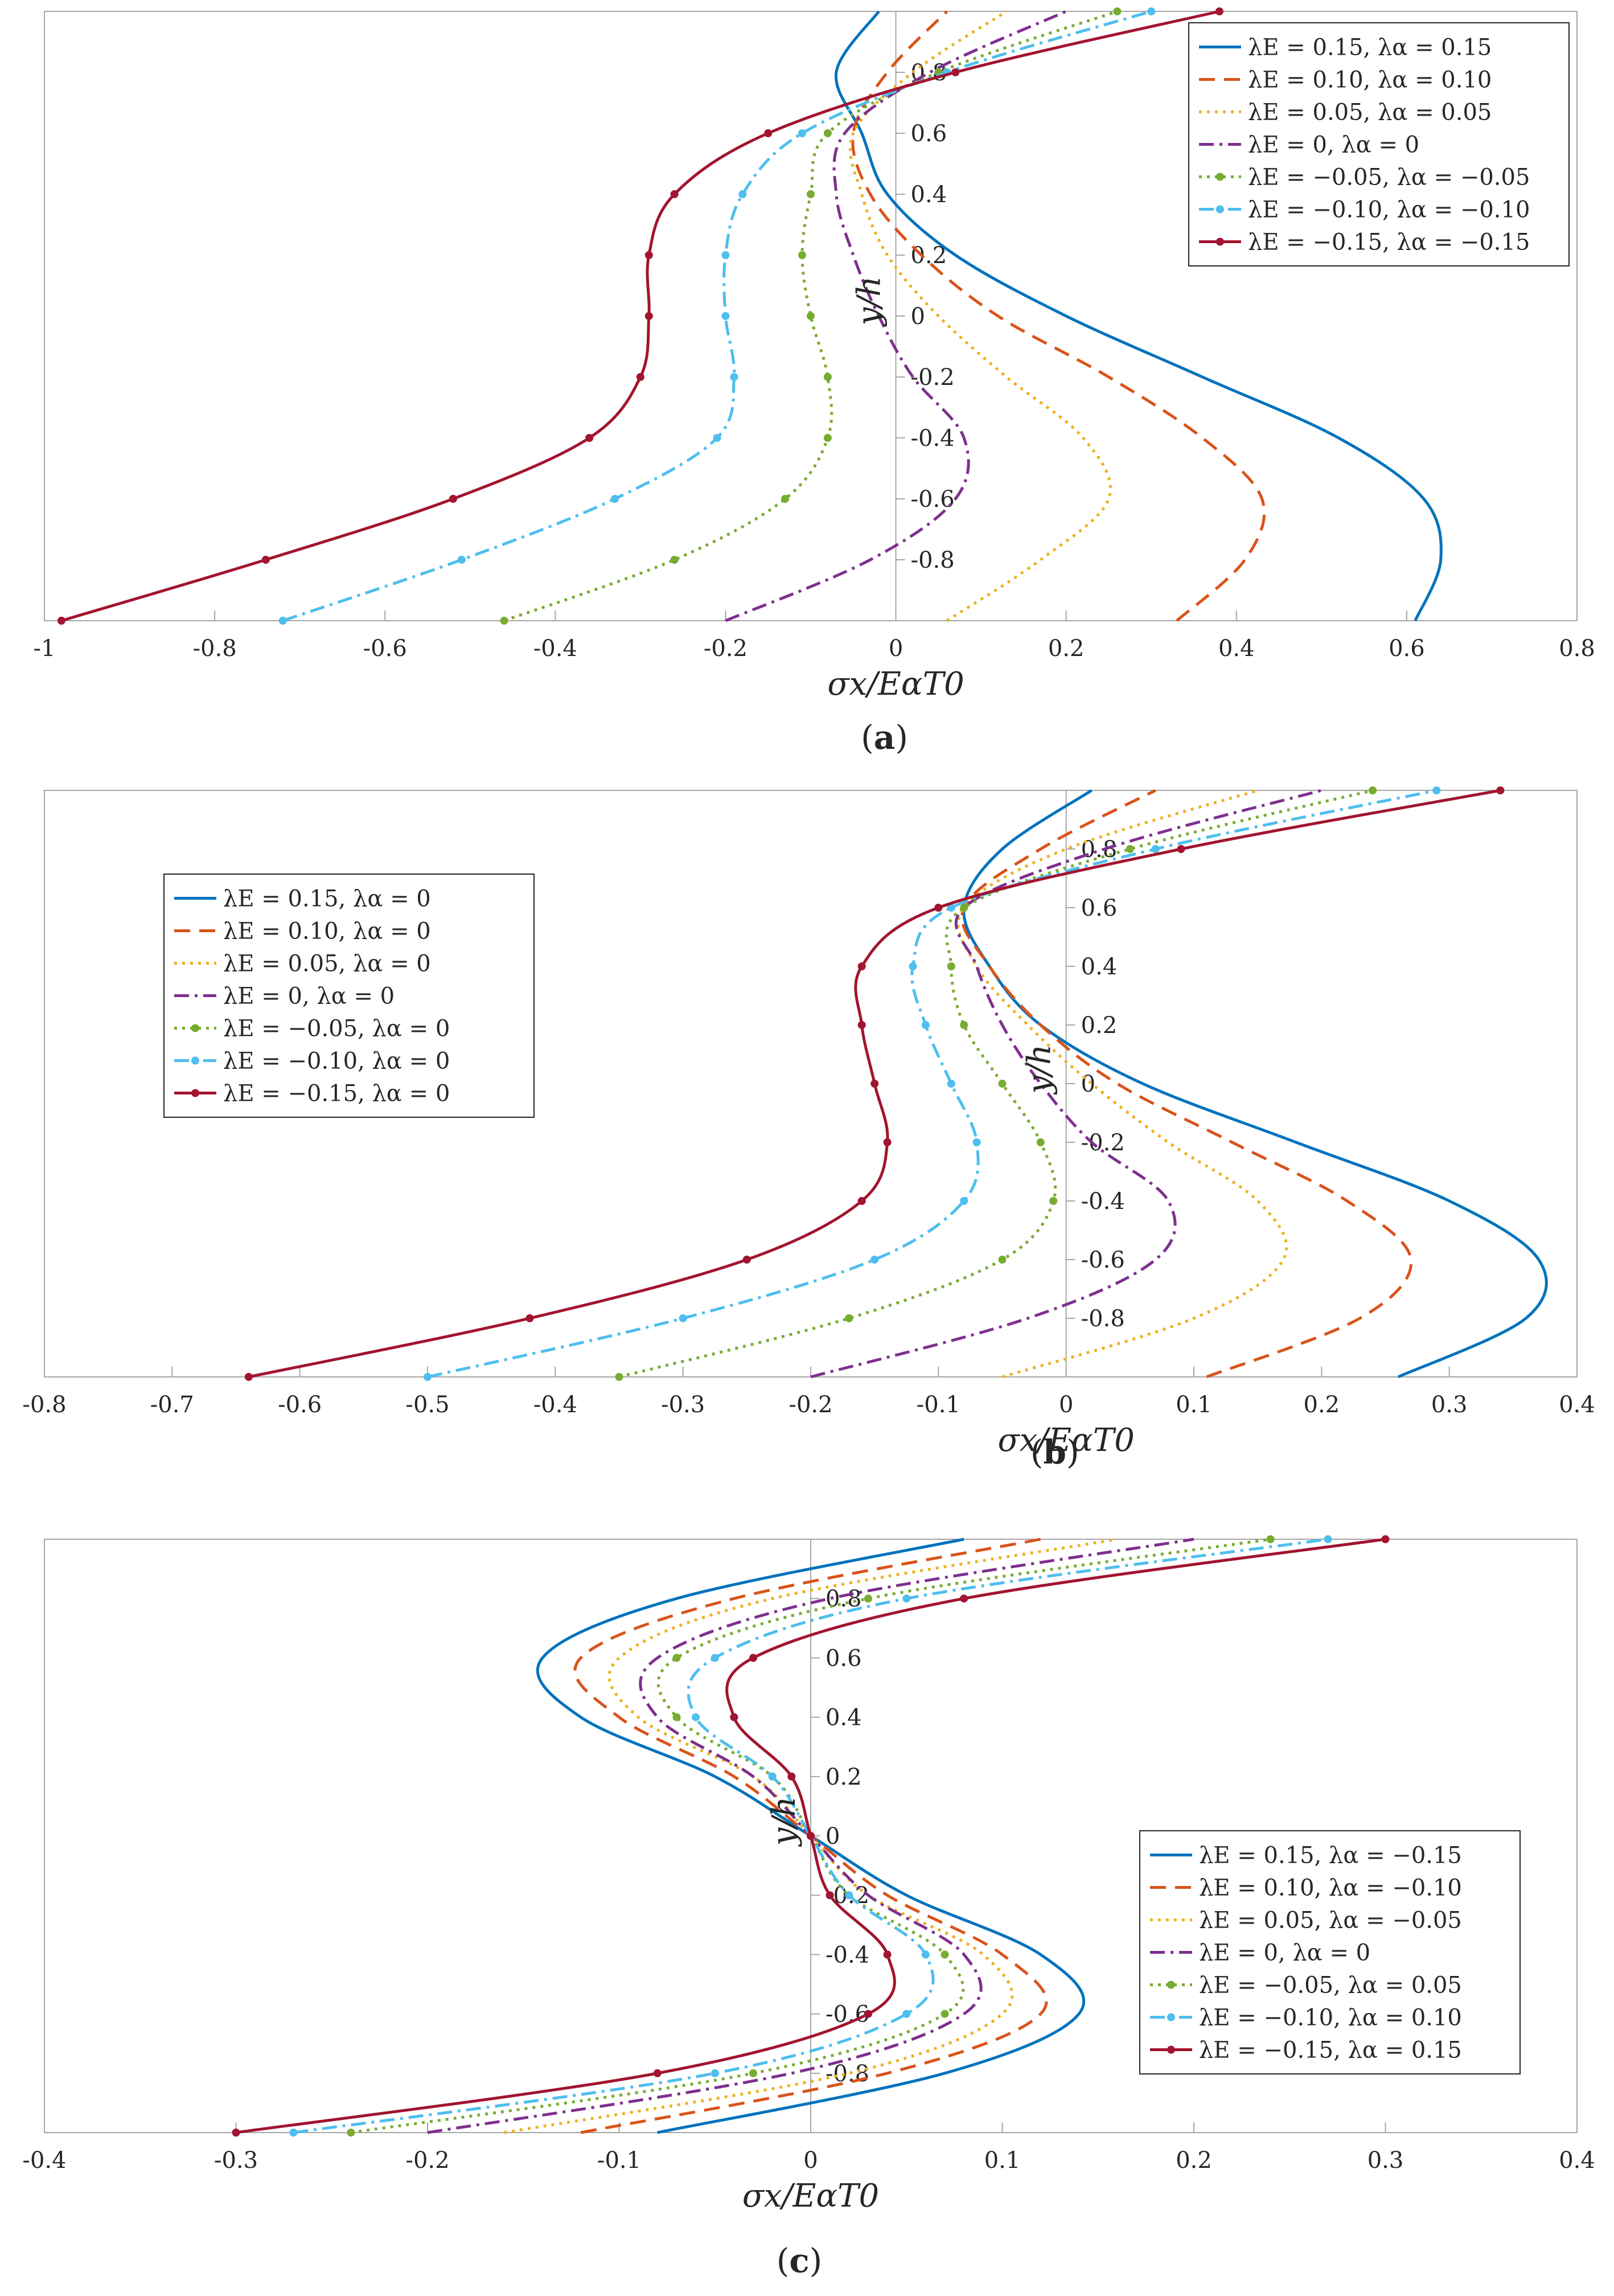  What do you see at coordinates (1330, 2018) in the screenshot?
I see `legend-entry-6: λE = −0.10, λα = 0.10` at bounding box center [1330, 2018].